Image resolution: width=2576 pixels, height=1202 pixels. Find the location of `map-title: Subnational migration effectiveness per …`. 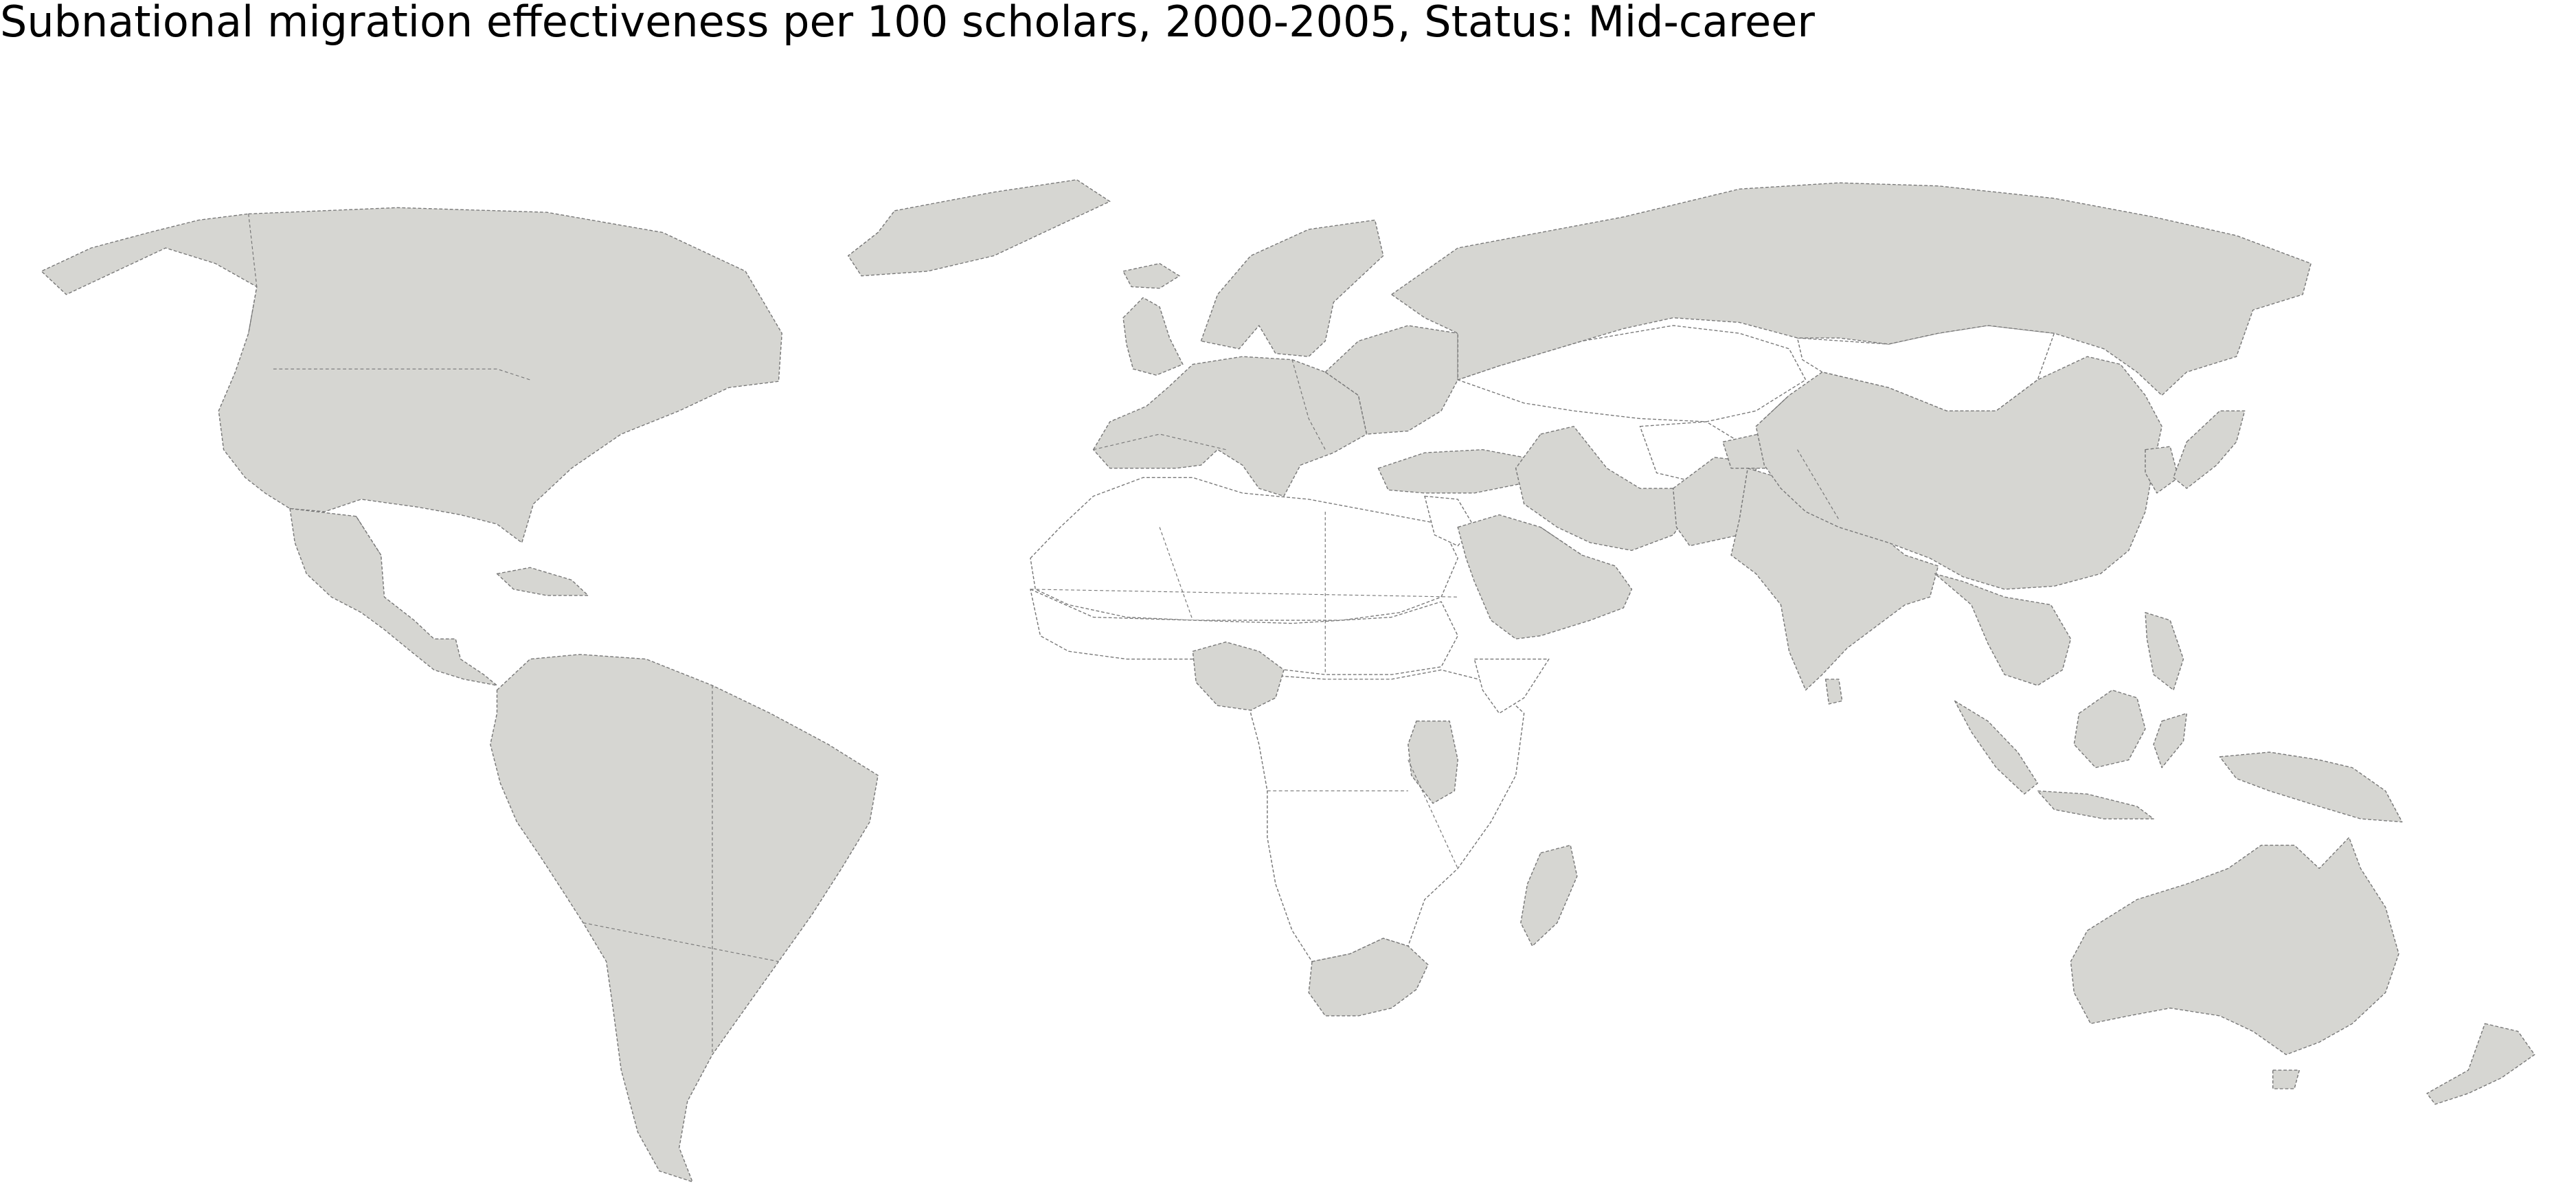

map-title: Subnational migration effectiveness per … is located at coordinates (907, 24).